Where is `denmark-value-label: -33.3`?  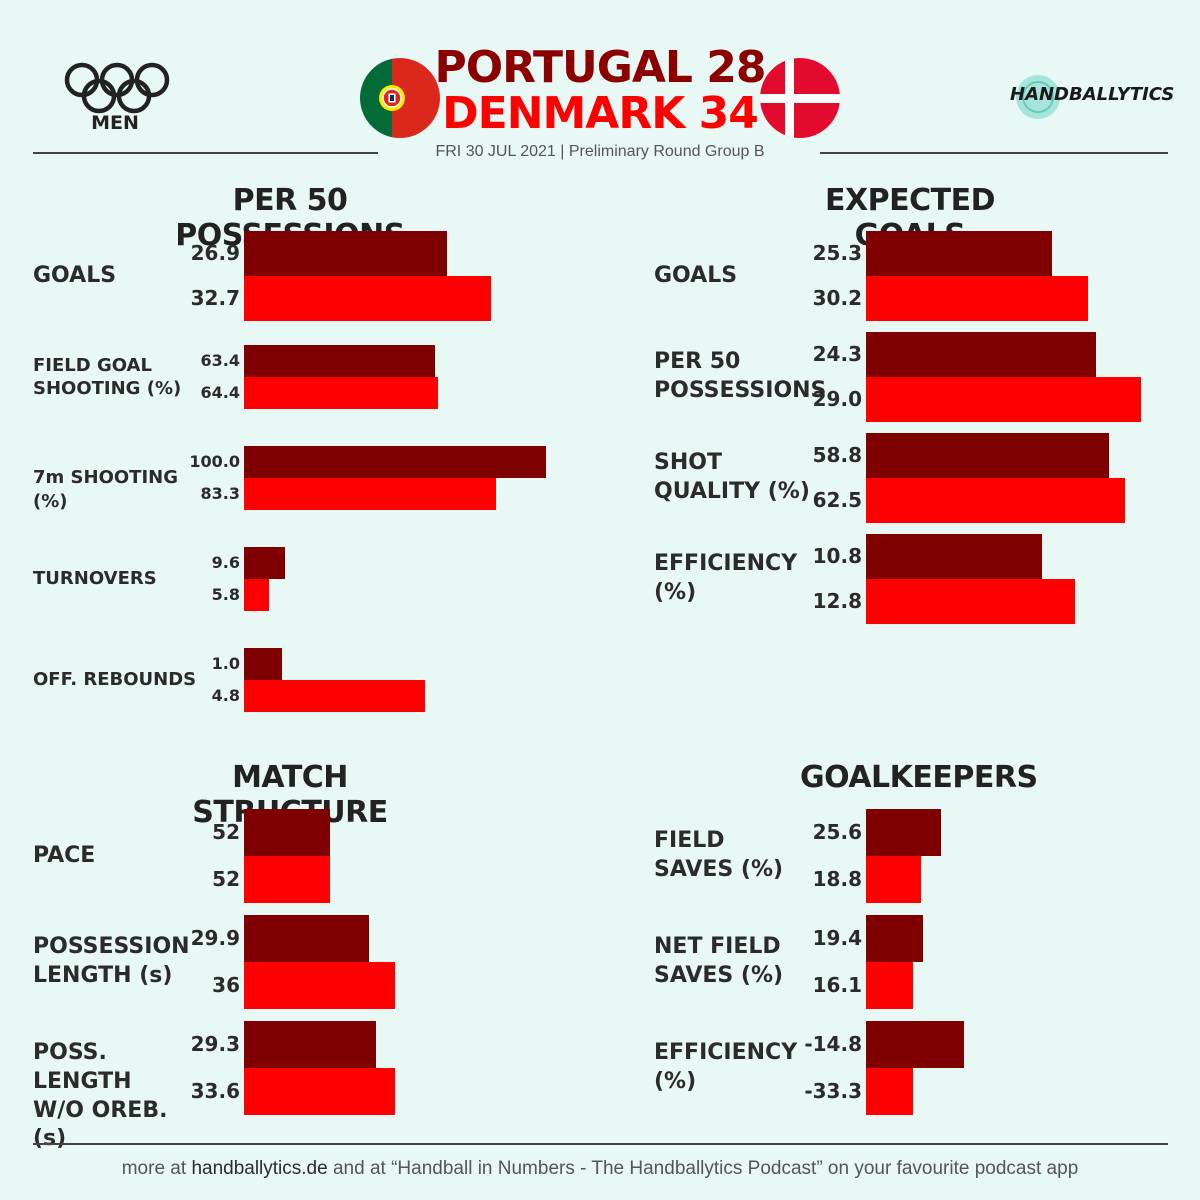 denmark-value-label: -33.3 is located at coordinates (833, 1091).